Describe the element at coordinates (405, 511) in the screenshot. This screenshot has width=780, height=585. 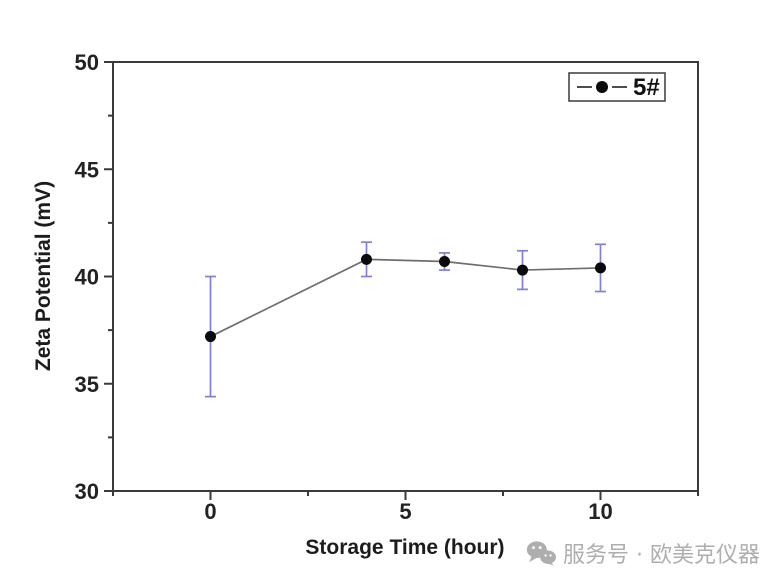
I see `x-tick-label: 5` at that location.